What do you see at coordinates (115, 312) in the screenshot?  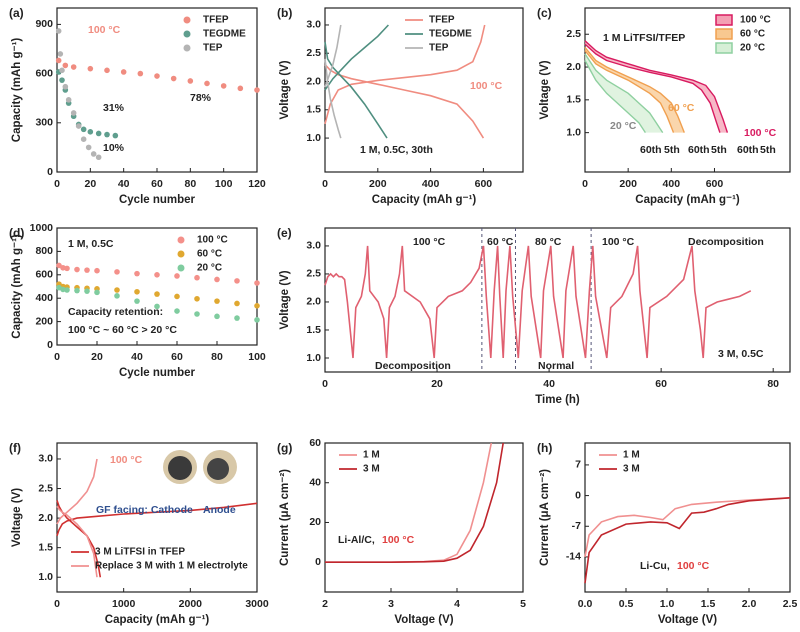 I see `annotation: Capacity retention:` at bounding box center [115, 312].